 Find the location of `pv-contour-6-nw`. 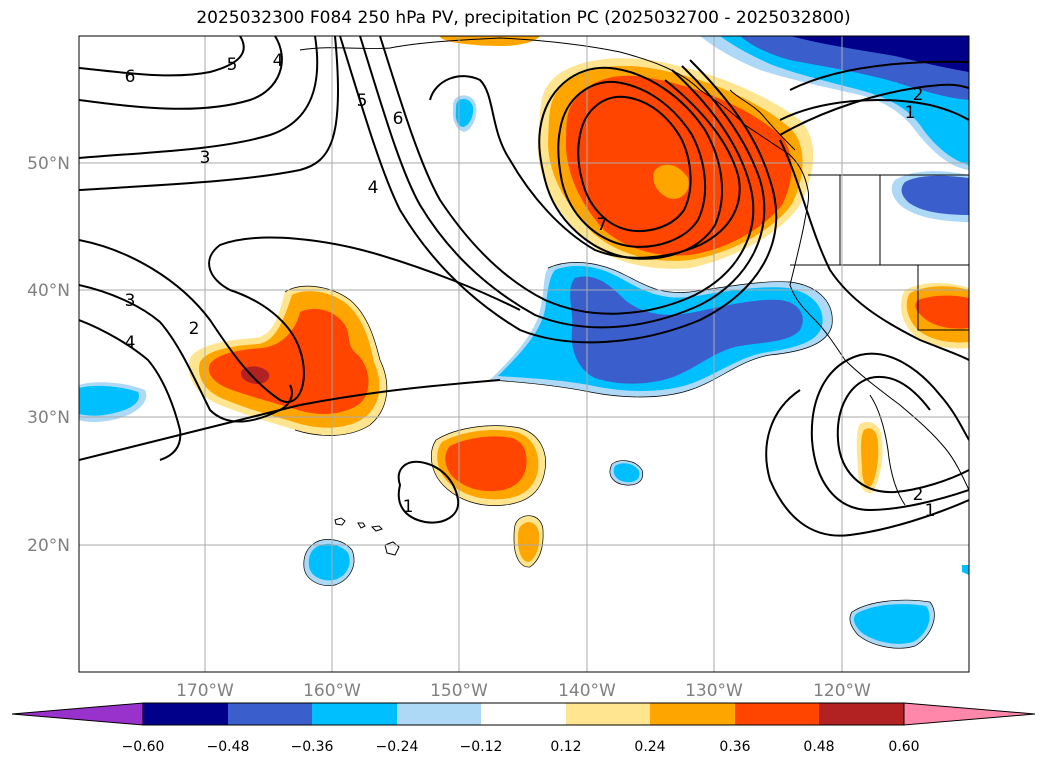

pv-contour-6-nw is located at coordinates (162, 56).